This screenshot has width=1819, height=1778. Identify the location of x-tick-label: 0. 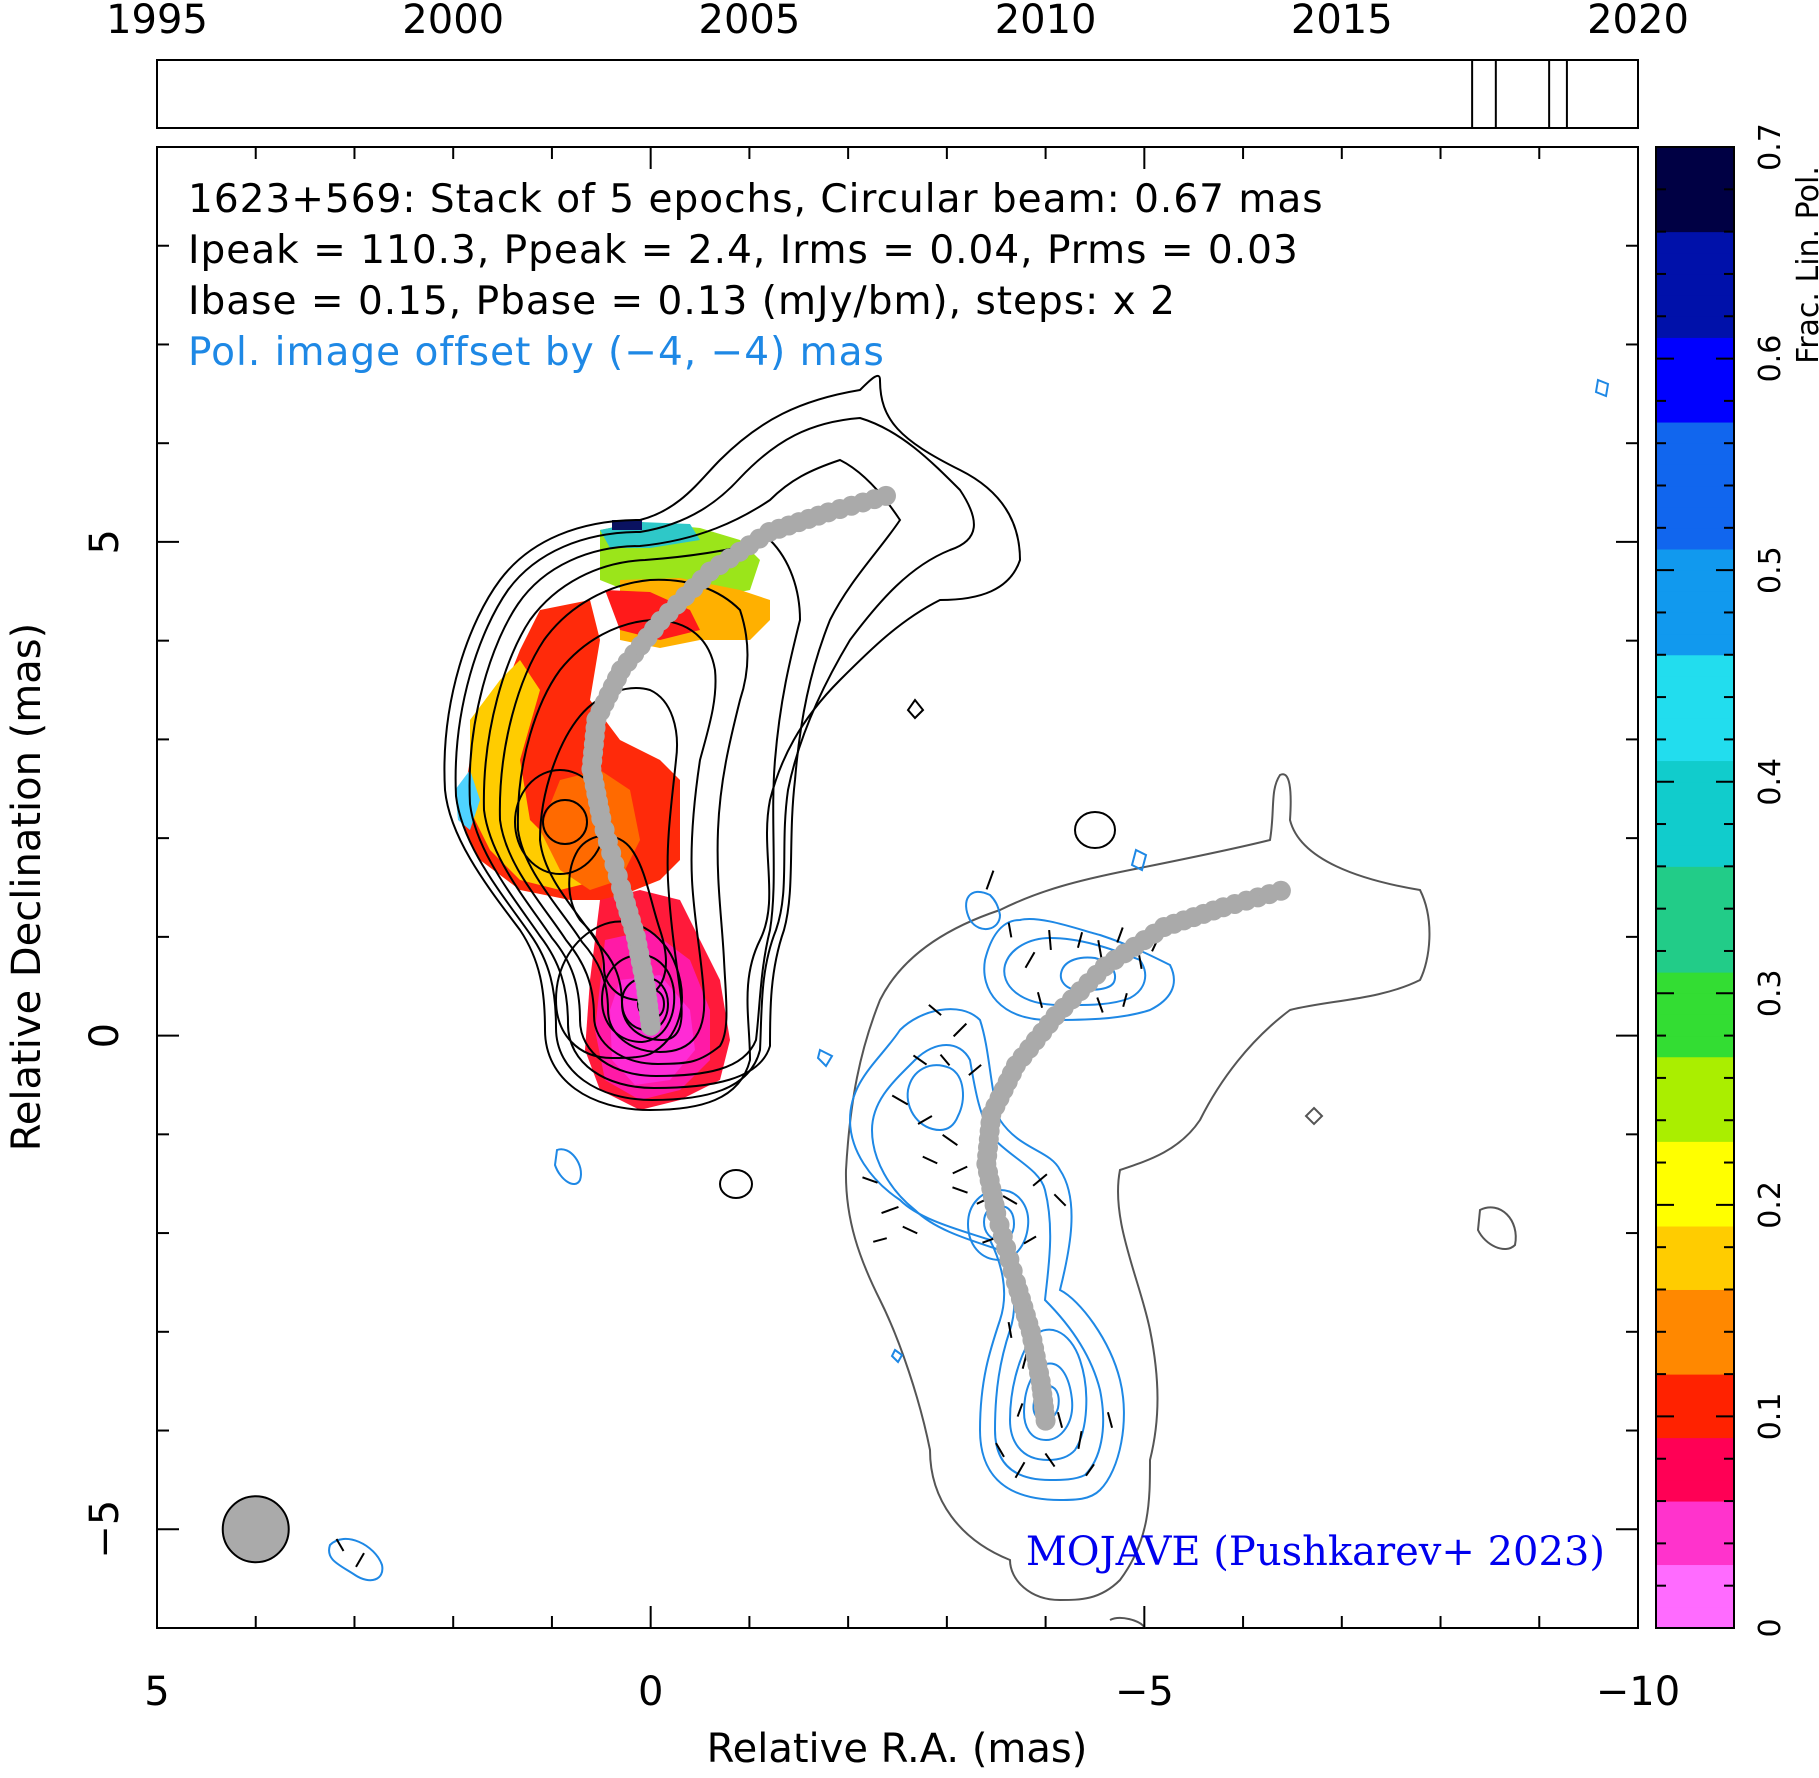
(650, 1692).